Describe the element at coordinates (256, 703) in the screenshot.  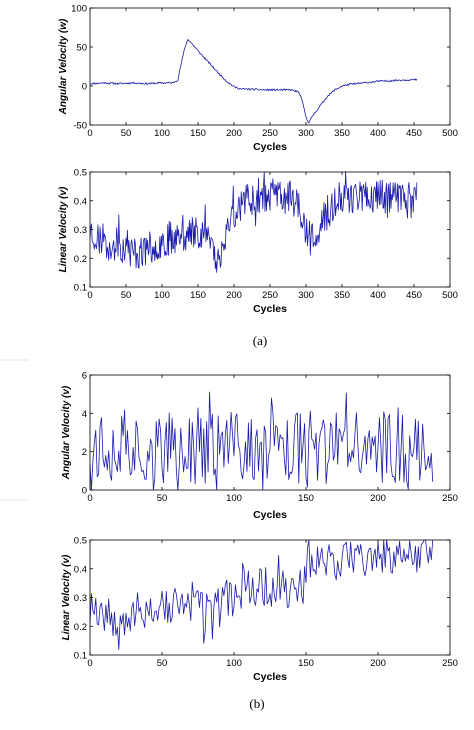
I see `caption-b: (b)` at that location.